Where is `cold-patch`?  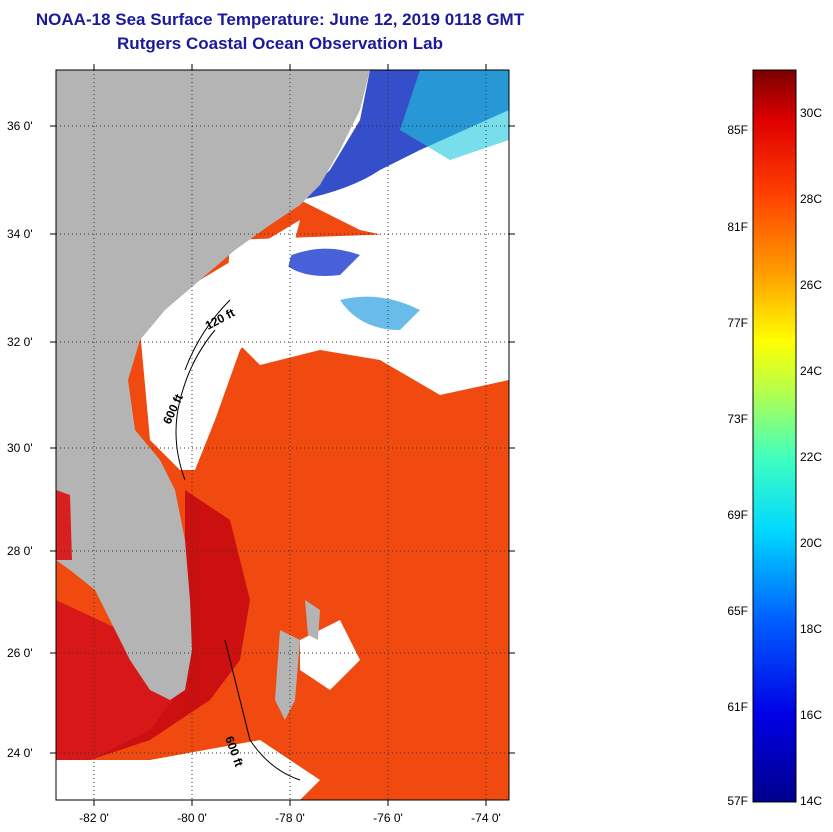 cold-patch is located at coordinates (320, 262).